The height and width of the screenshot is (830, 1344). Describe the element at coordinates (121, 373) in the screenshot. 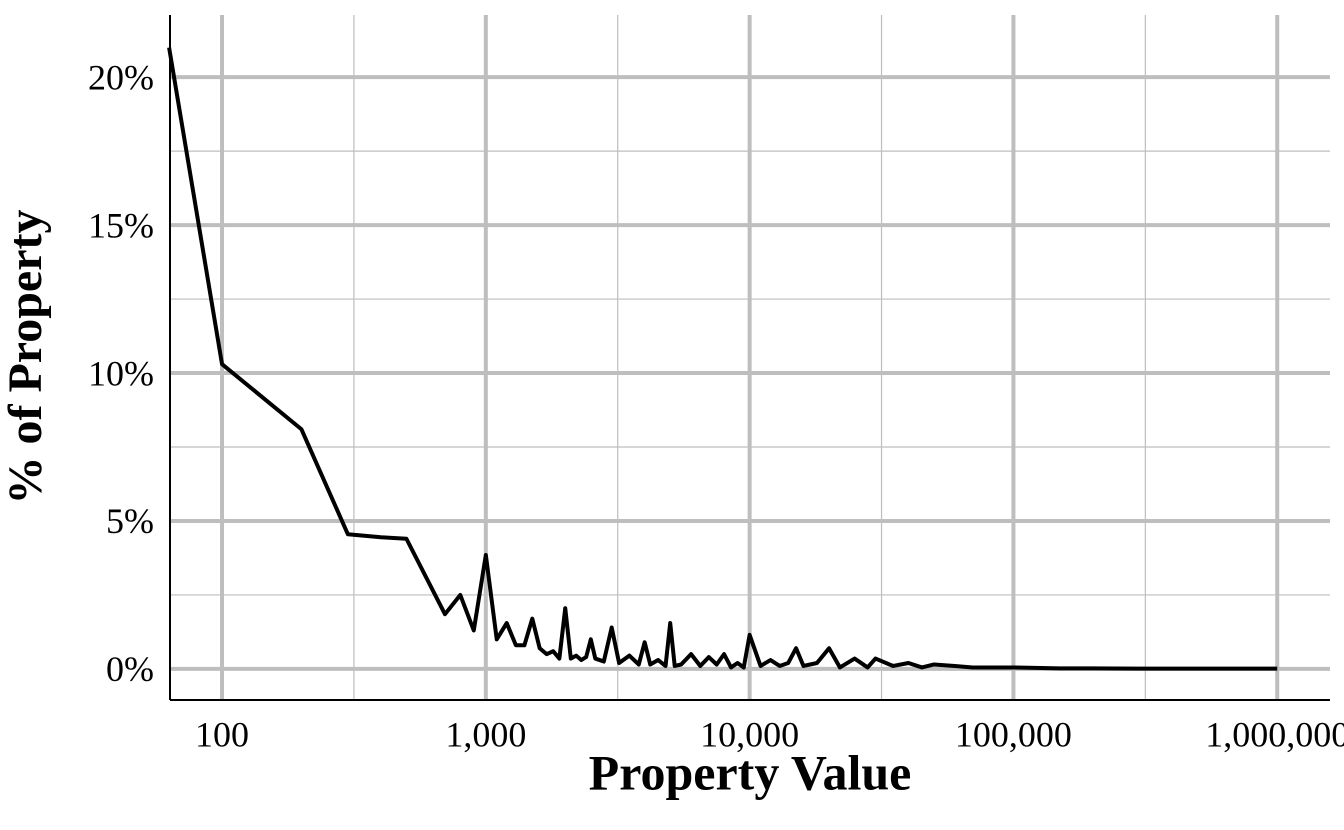

I see `y-tick-label: 10%` at that location.